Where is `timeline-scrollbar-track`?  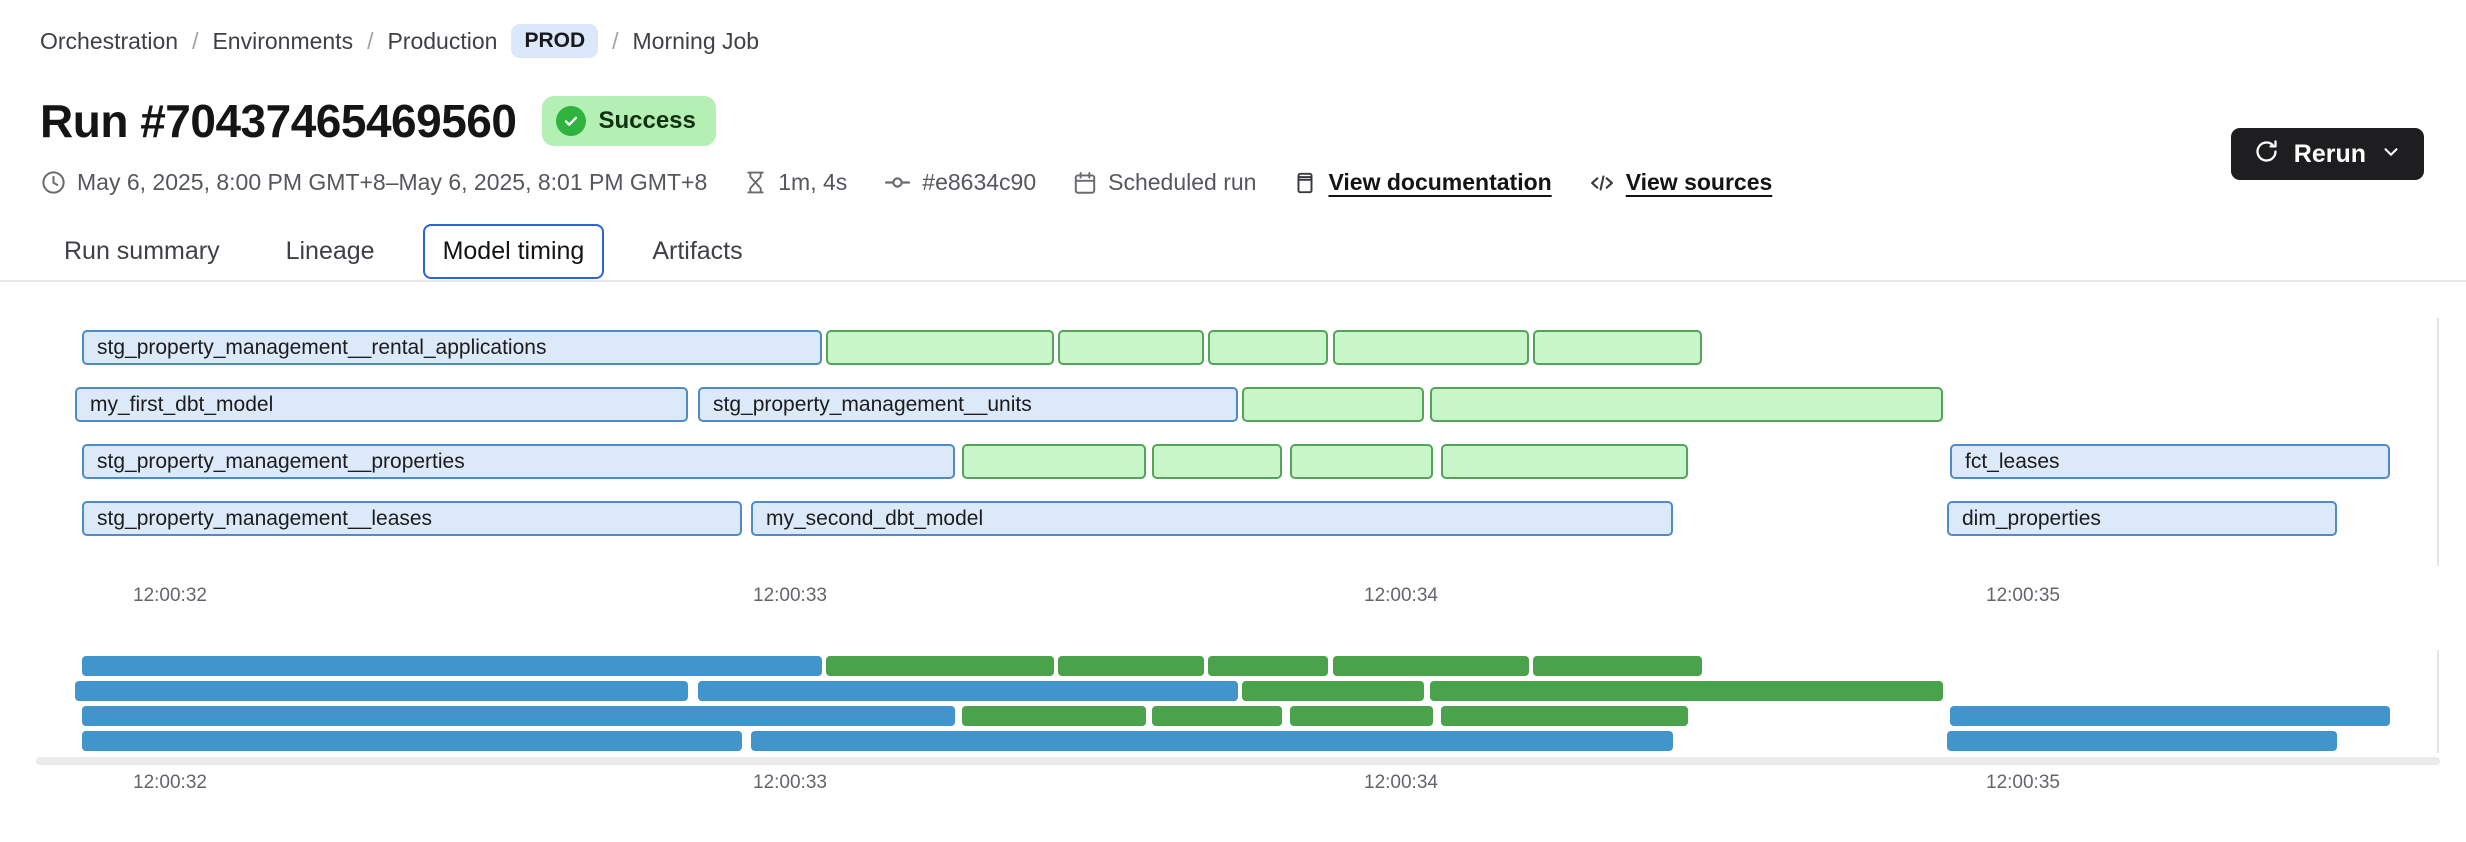
timeline-scrollbar-track is located at coordinates (1238, 761).